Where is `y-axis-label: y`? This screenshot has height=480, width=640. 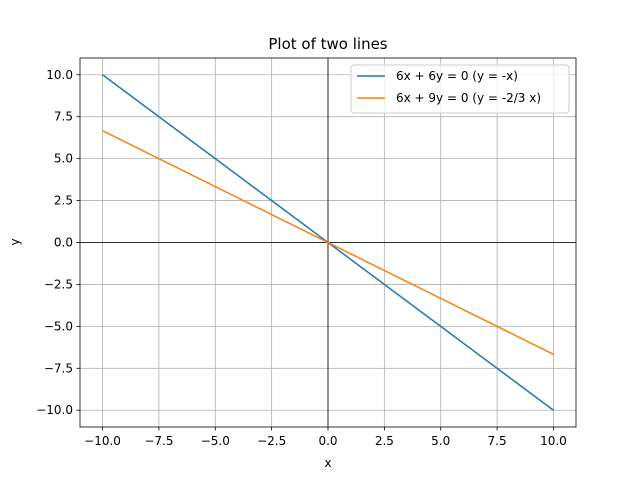 y-axis-label: y is located at coordinates (15, 241).